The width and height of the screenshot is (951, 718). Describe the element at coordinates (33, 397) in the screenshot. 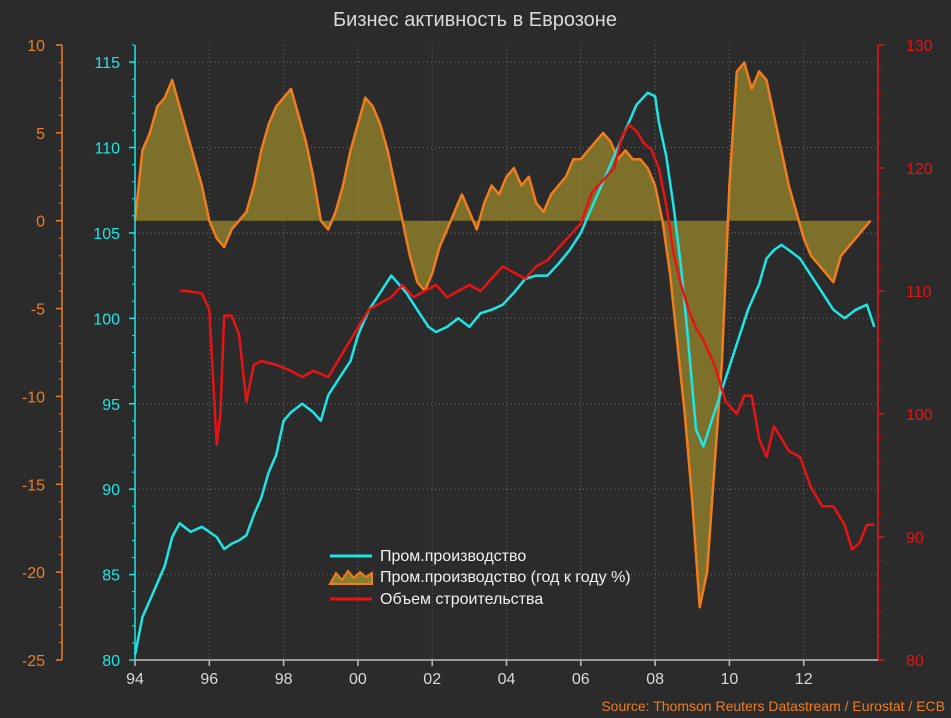

I see `tick-label-orange--10: -10` at that location.